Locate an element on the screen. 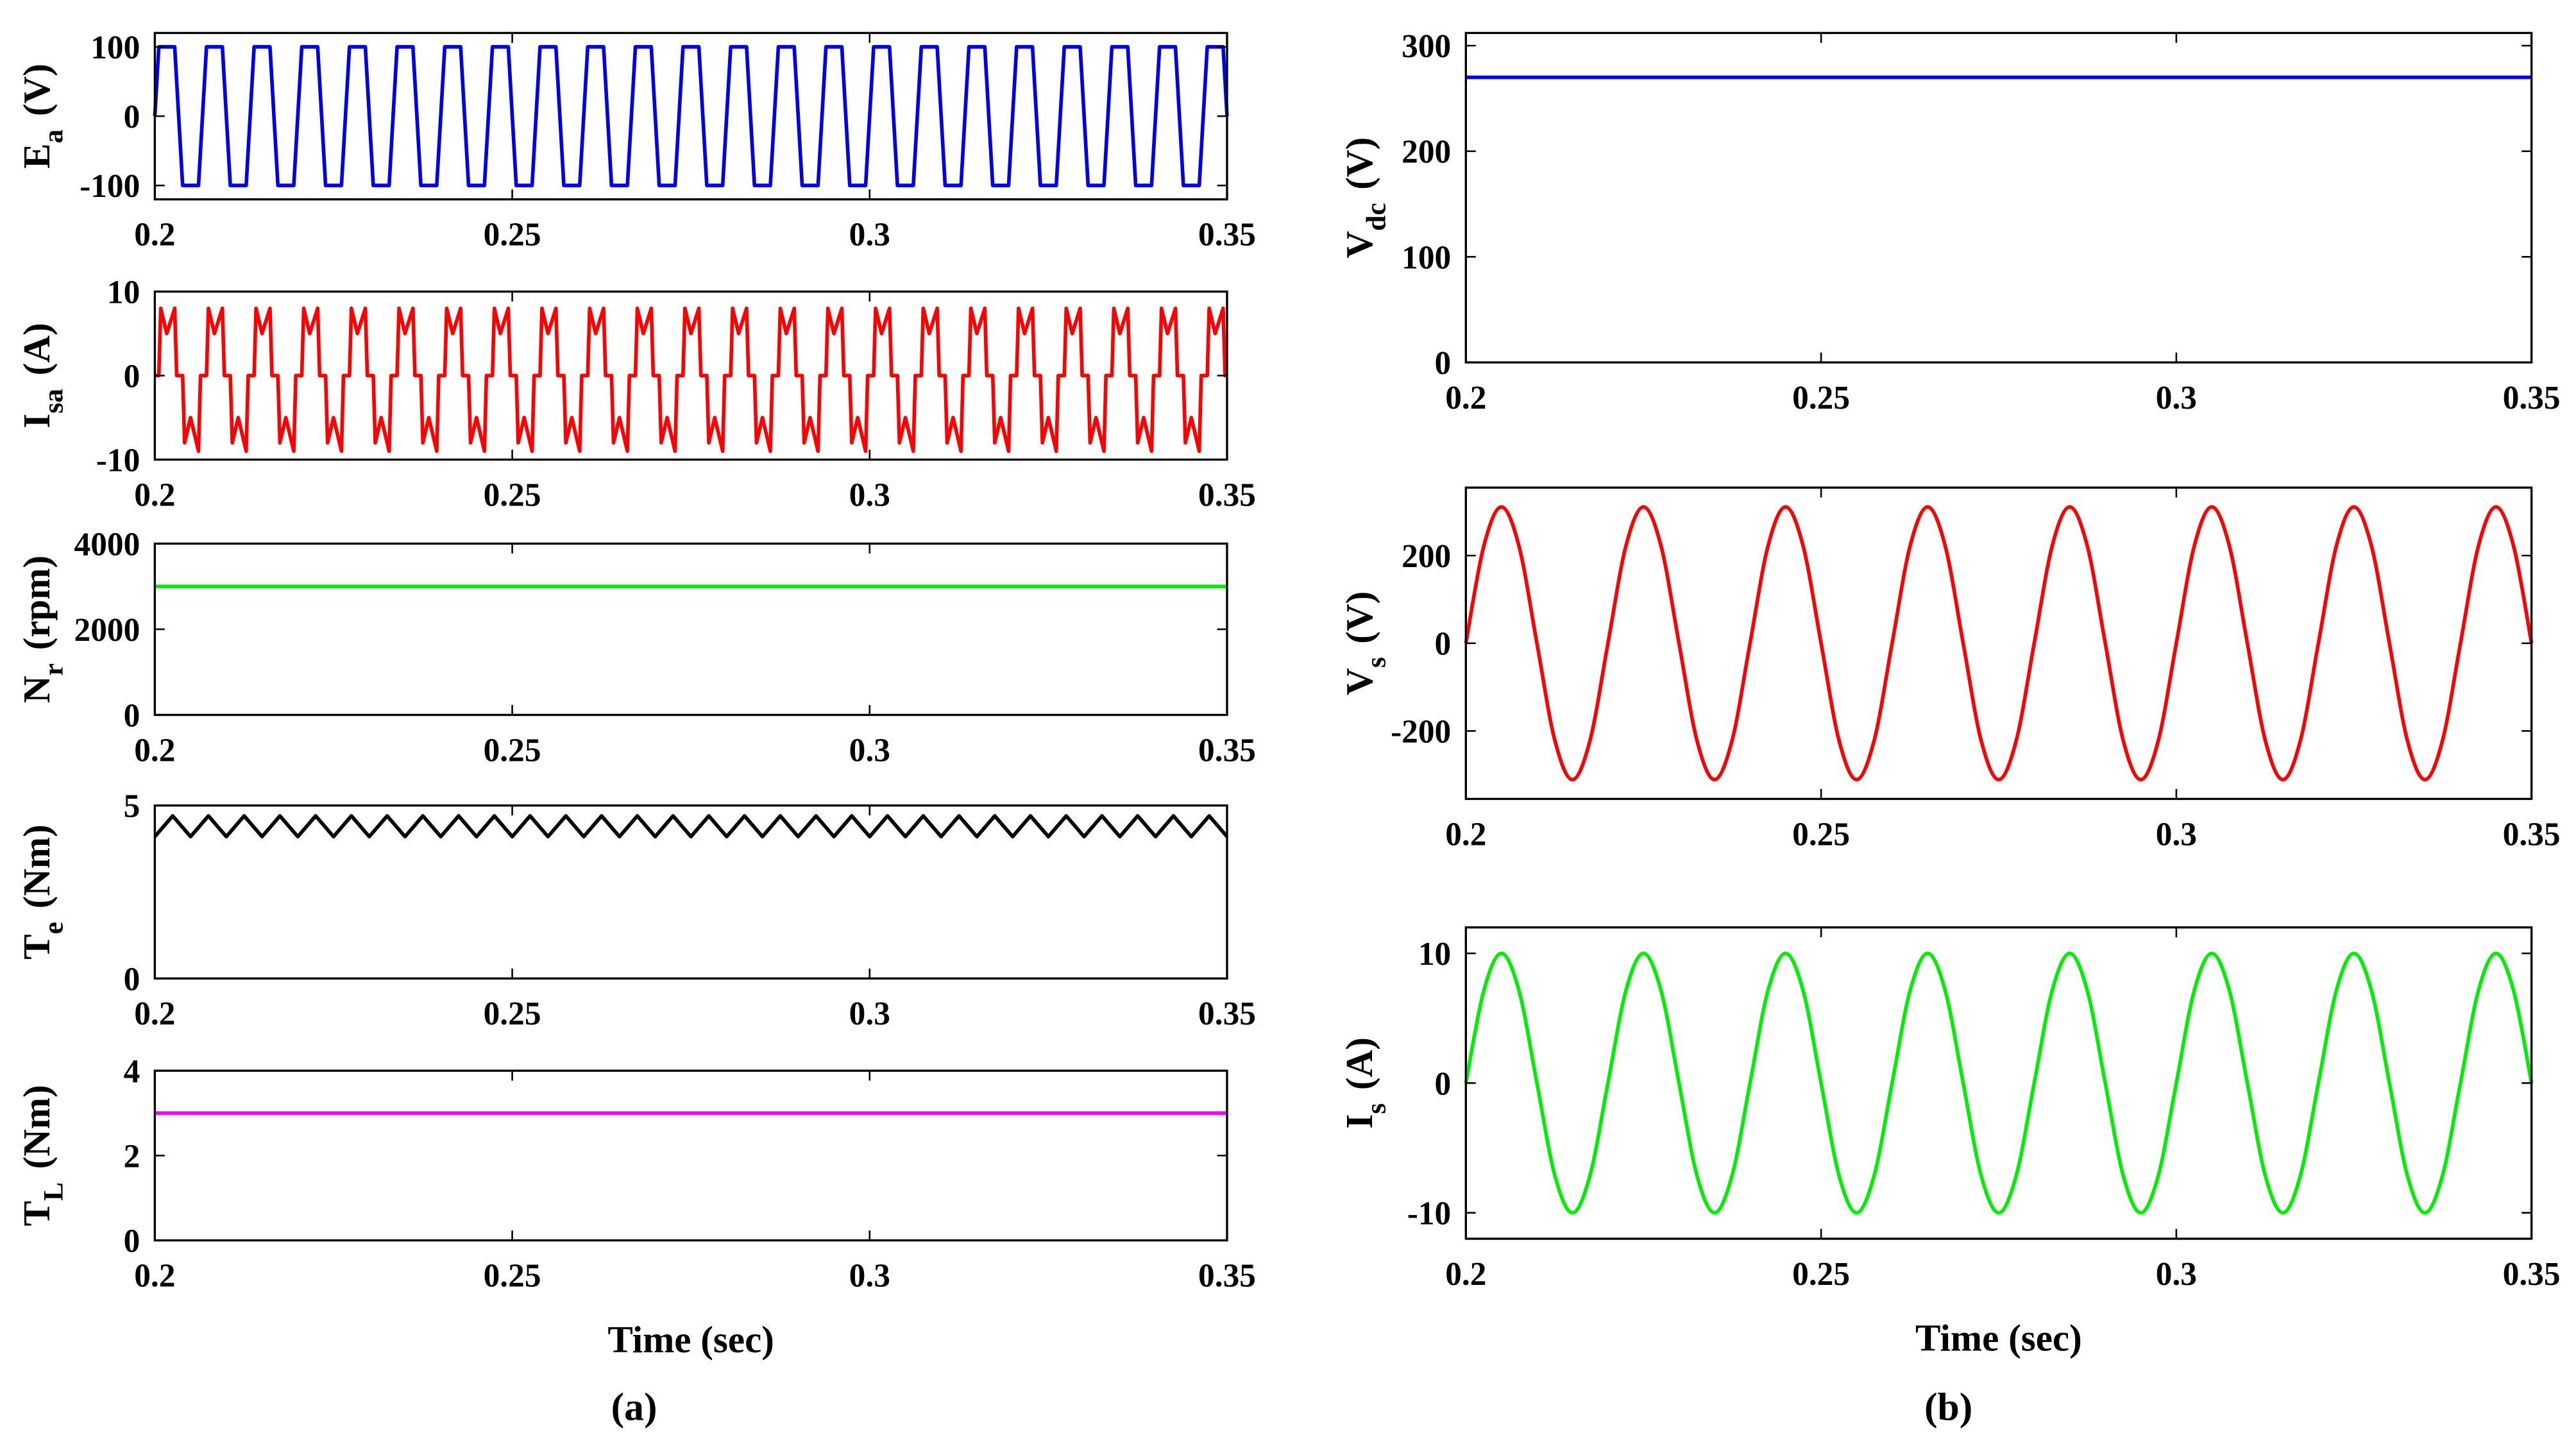  y-axis-label: TL (Nm) is located at coordinates (42, 1155).